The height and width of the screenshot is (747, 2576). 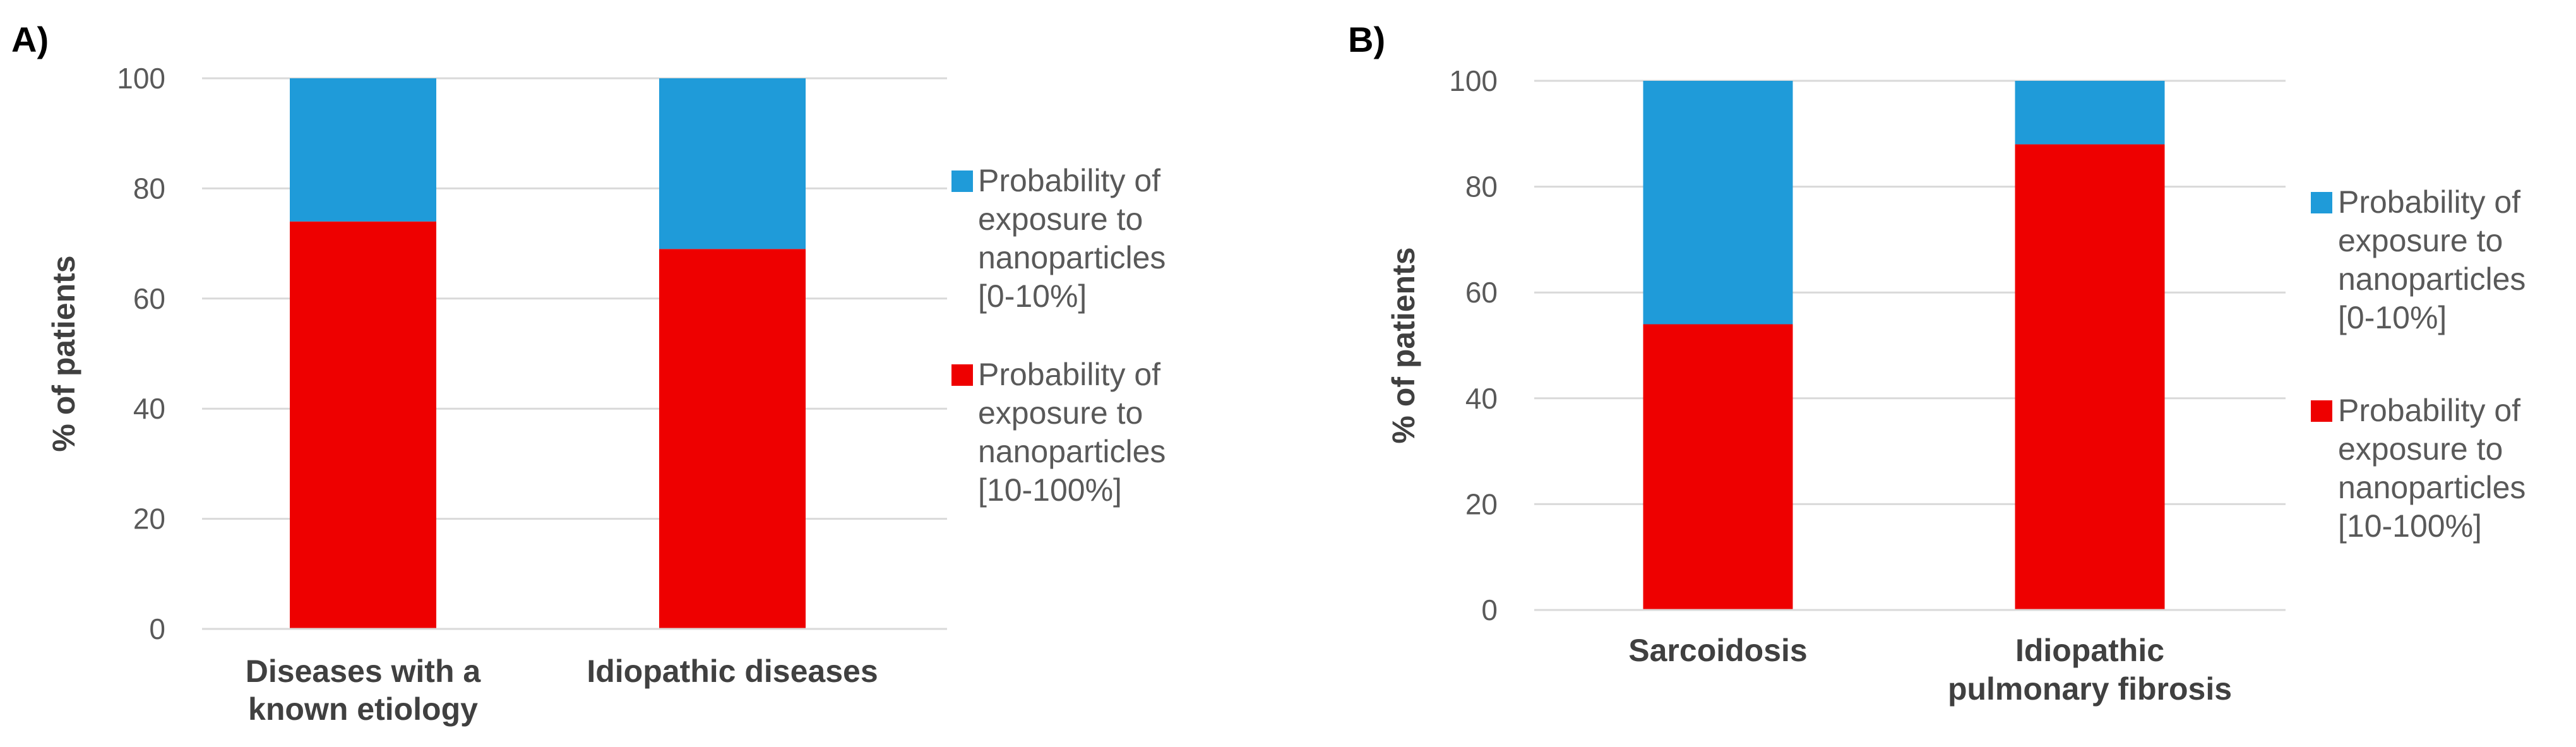 What do you see at coordinates (732, 672) in the screenshot?
I see `category-label-0-1-0: Idiopathic diseases` at bounding box center [732, 672].